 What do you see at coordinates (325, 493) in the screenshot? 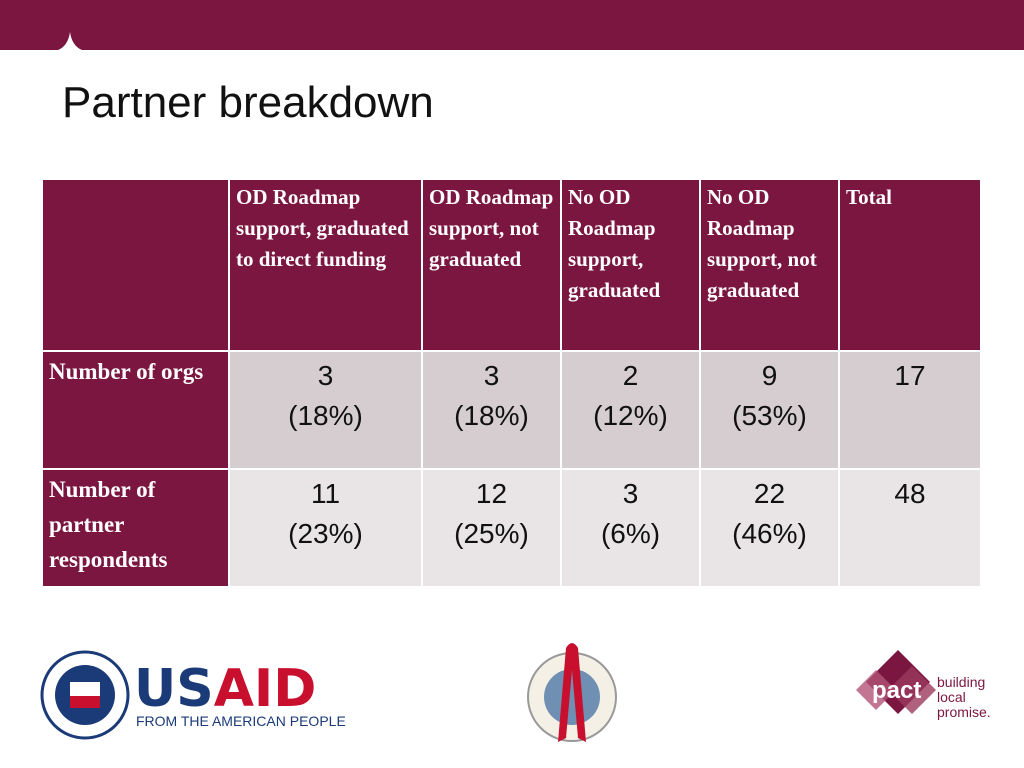
I see `count-text: 11` at bounding box center [325, 493].